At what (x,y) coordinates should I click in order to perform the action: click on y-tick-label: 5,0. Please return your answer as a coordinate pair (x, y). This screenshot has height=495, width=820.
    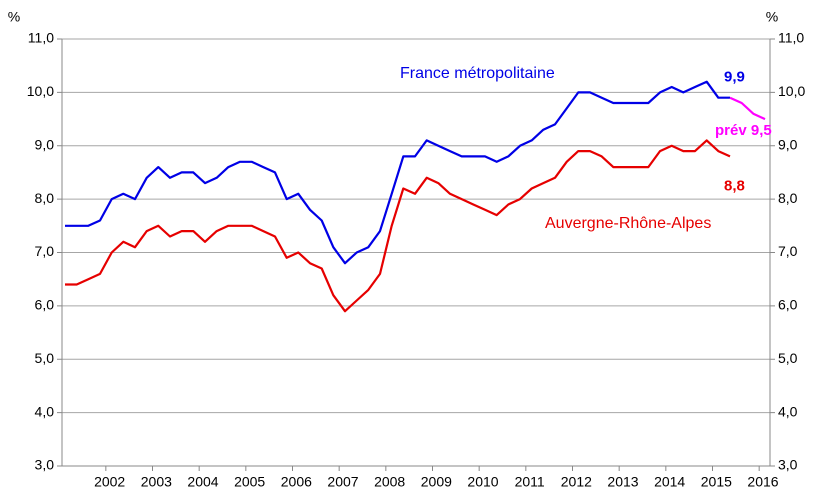
    Looking at the image, I should click on (45, 358).